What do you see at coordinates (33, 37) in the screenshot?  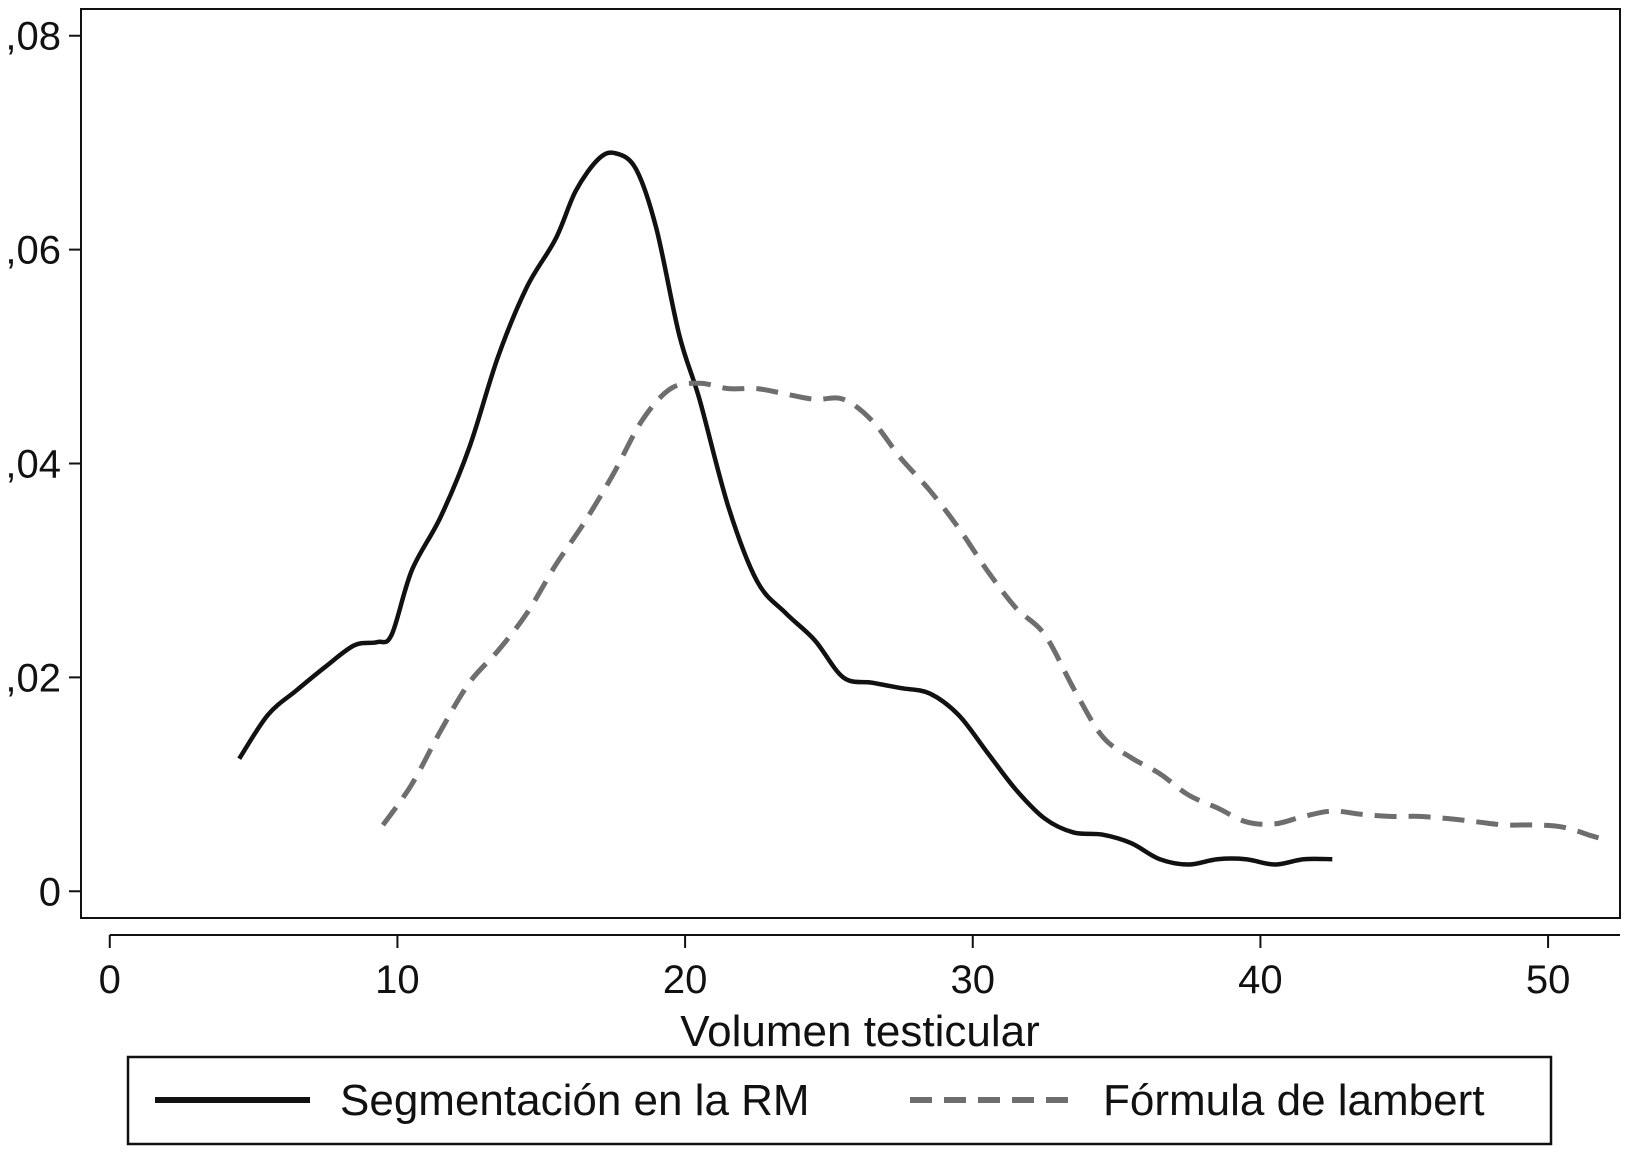 I see `y-tick-label: ,08` at bounding box center [33, 37].